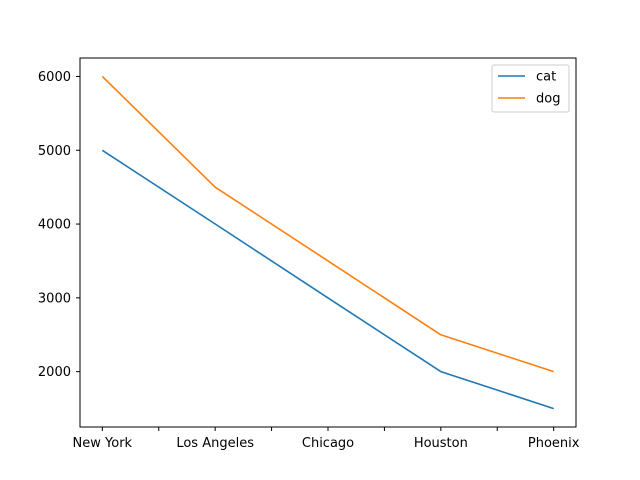 The image size is (640, 480). Describe the element at coordinates (54, 77) in the screenshot. I see `y-tick-label: 6000` at that location.